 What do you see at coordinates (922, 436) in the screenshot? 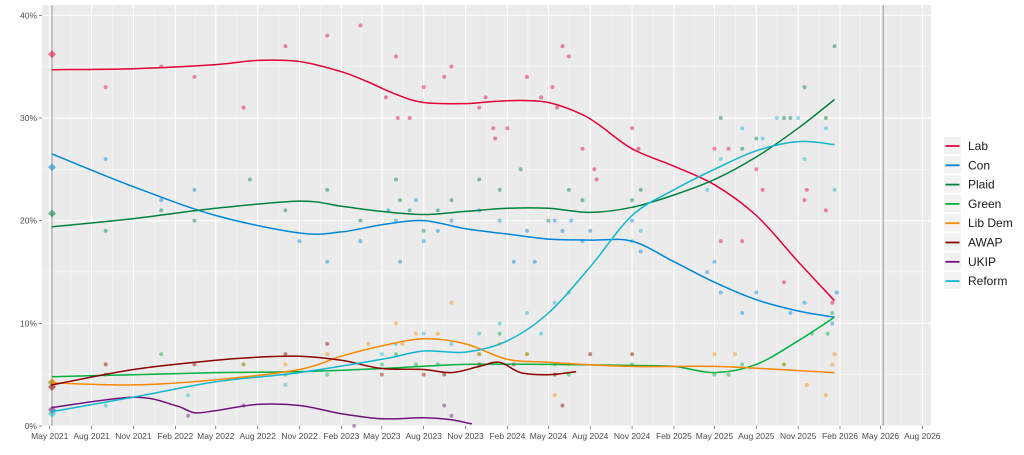
I see `x-tick-label: Aug 2026` at bounding box center [922, 436].